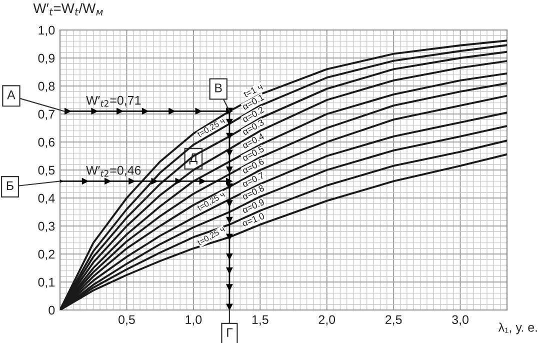 The height and width of the screenshot is (343, 538). I want to click on x-tick-label: 1,5, so click(260, 320).